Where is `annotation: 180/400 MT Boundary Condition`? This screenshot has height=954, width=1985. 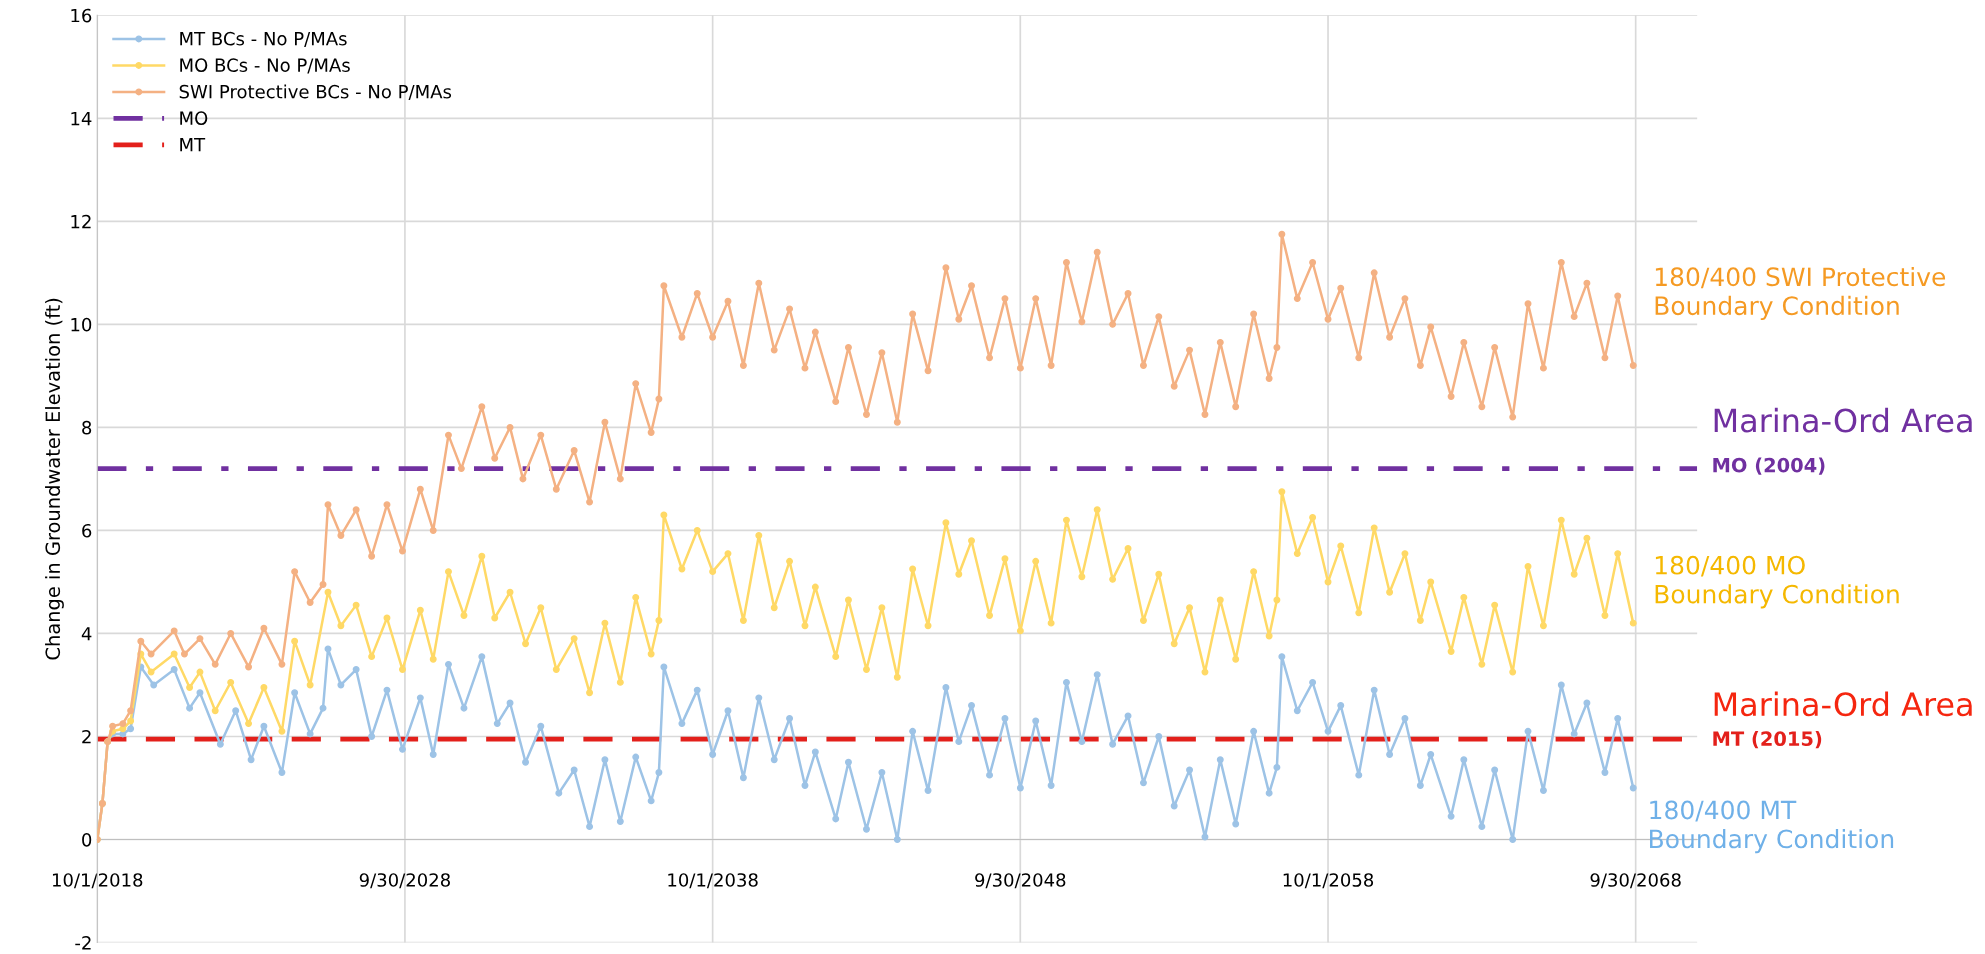 annotation: 180/400 MT Boundary Condition is located at coordinates (1772, 827).